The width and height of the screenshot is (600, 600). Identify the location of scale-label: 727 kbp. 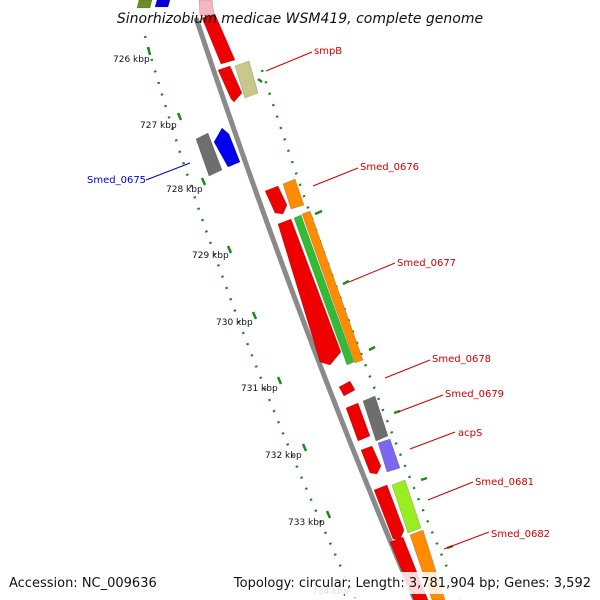
(158, 126).